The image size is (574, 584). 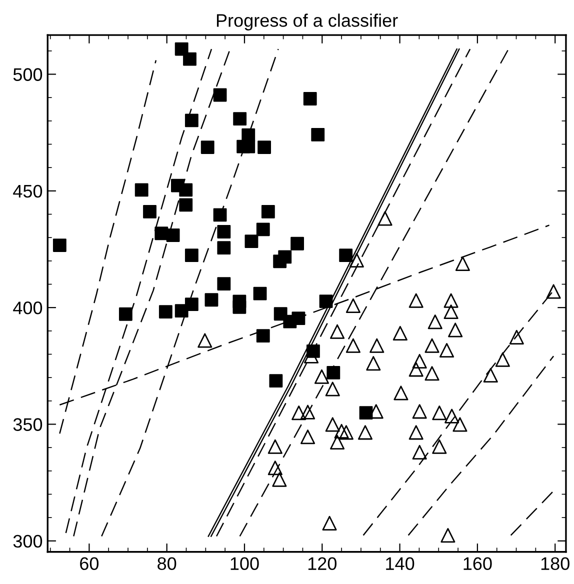 What do you see at coordinates (89, 563) in the screenshot?
I see `x-tick-label: 60` at bounding box center [89, 563].